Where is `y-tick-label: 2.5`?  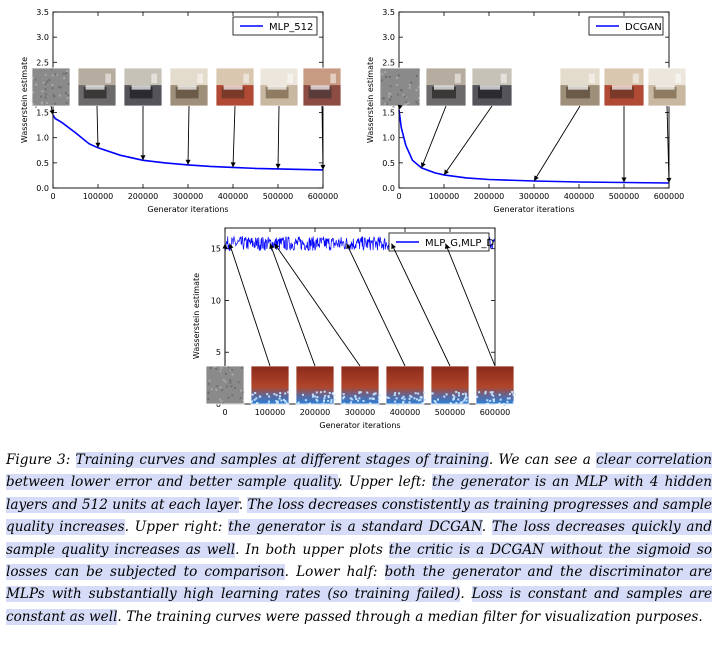 y-tick-label: 2.5 is located at coordinates (388, 62).